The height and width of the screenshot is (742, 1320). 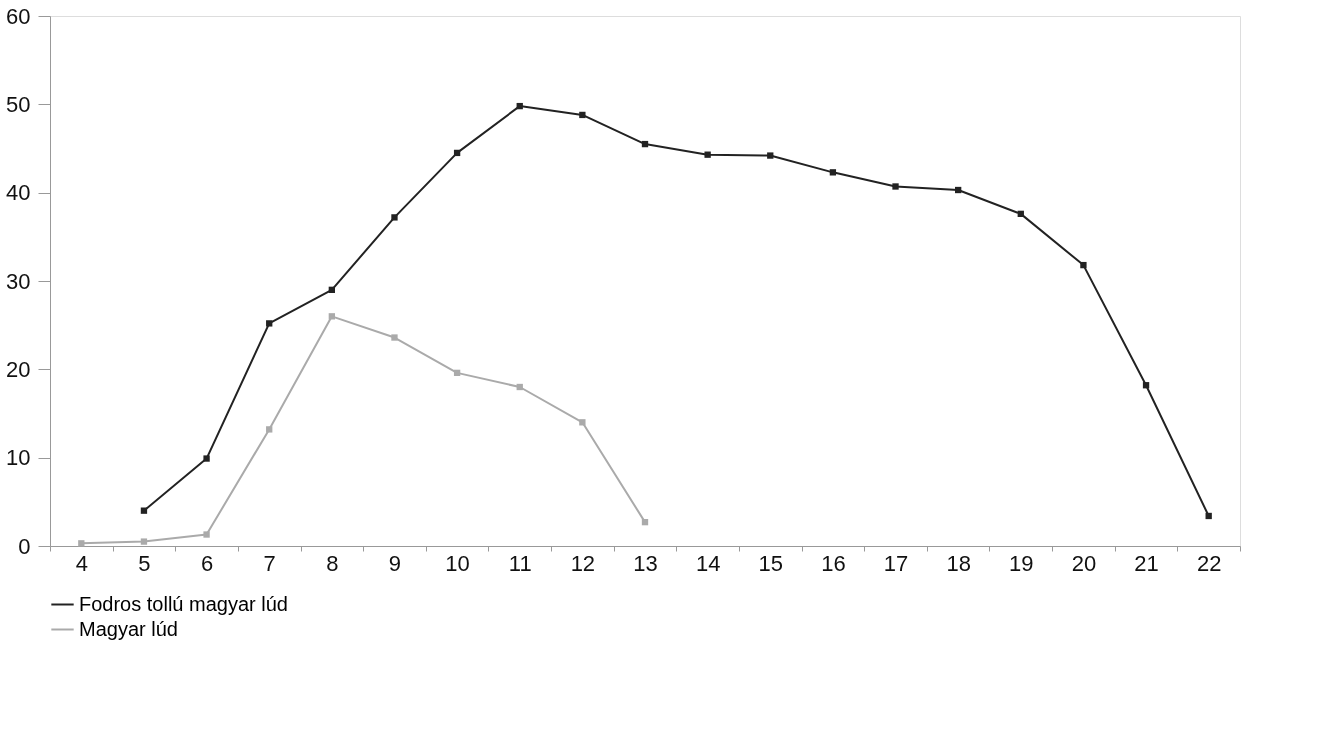 What do you see at coordinates (18, 104) in the screenshot?
I see `y-tick-label: 50` at bounding box center [18, 104].